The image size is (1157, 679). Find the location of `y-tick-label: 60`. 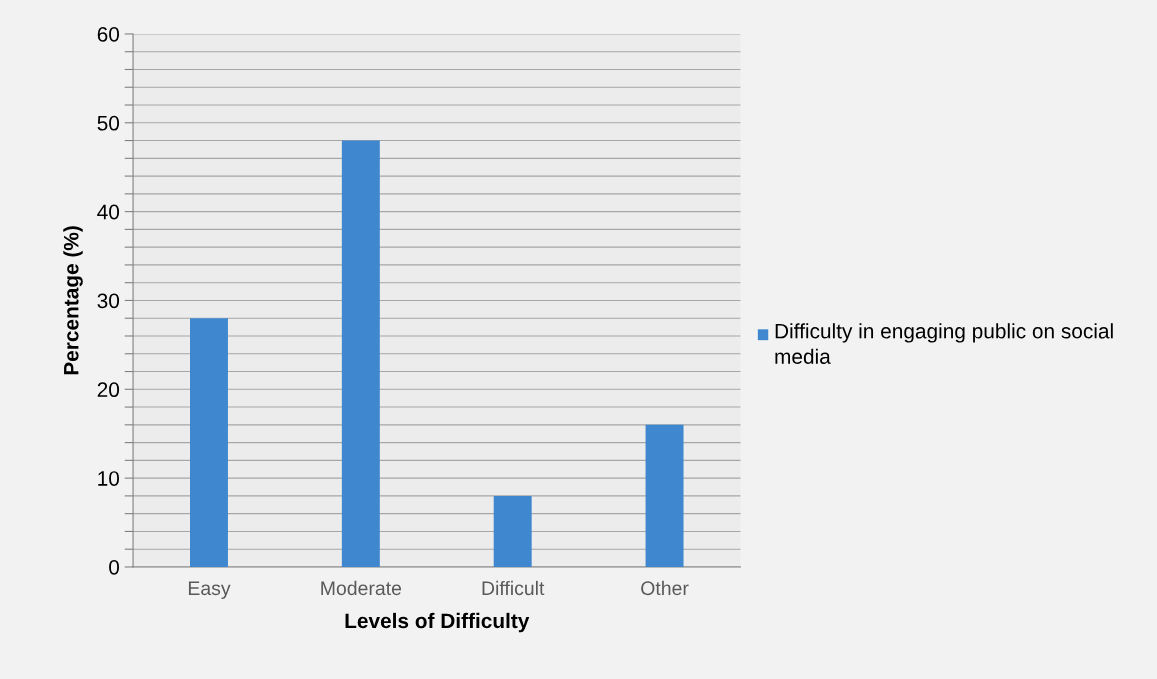

y-tick-label: 60 is located at coordinates (108, 34).